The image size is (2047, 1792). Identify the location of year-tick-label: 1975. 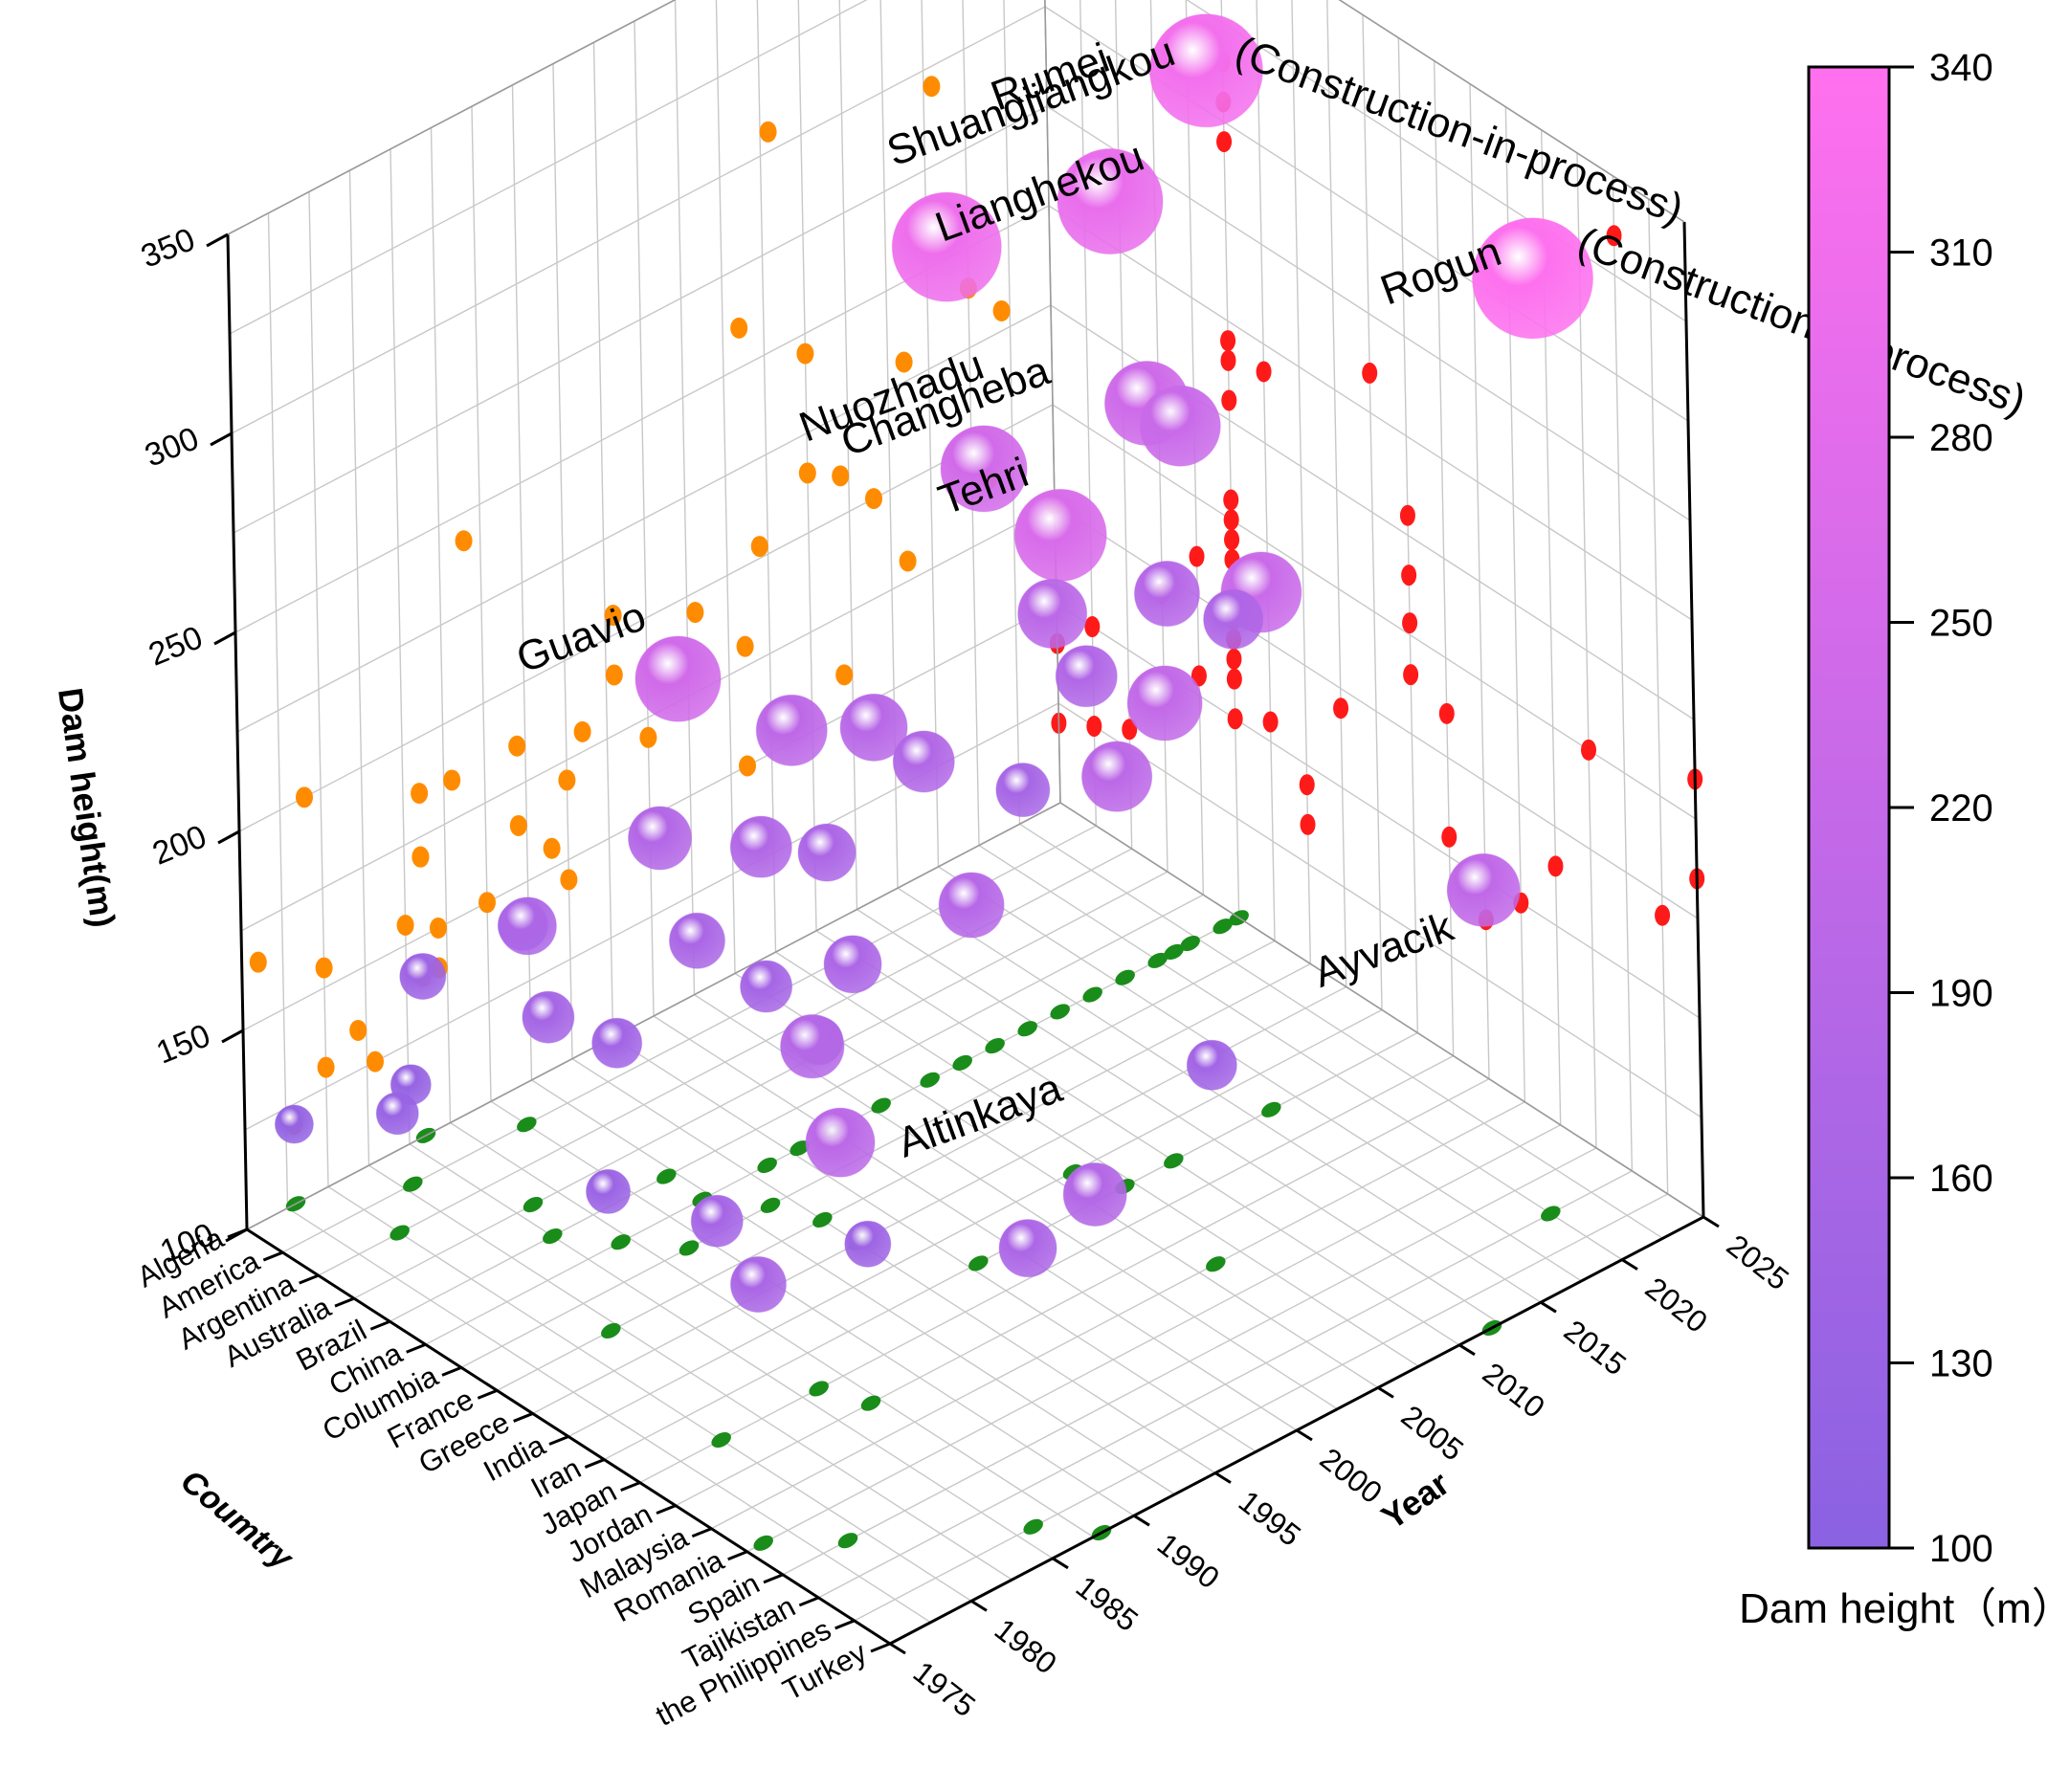
(945, 1688).